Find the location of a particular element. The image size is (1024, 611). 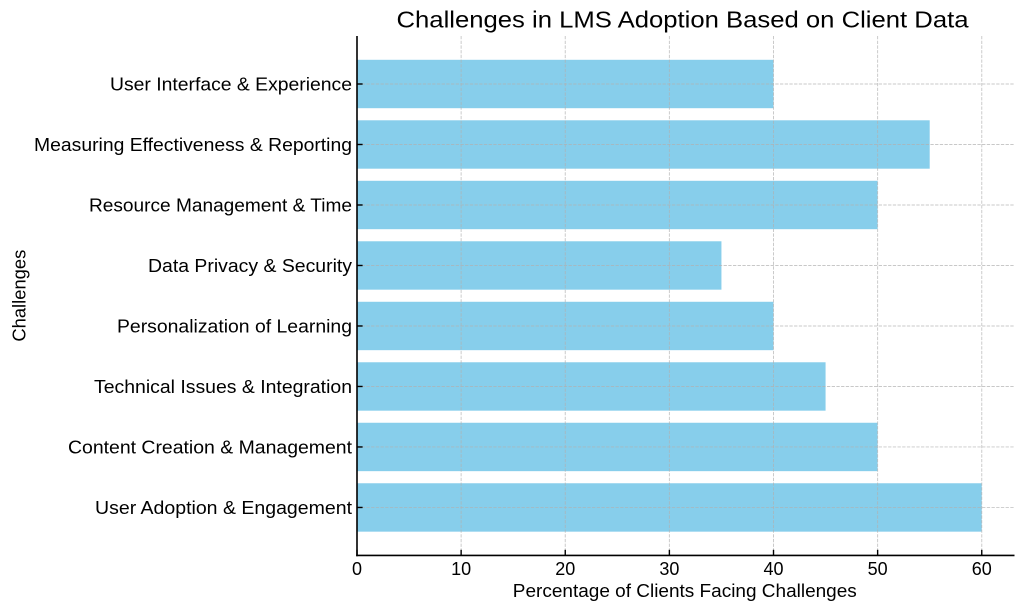

svg-text: 60 is located at coordinates (982, 569).